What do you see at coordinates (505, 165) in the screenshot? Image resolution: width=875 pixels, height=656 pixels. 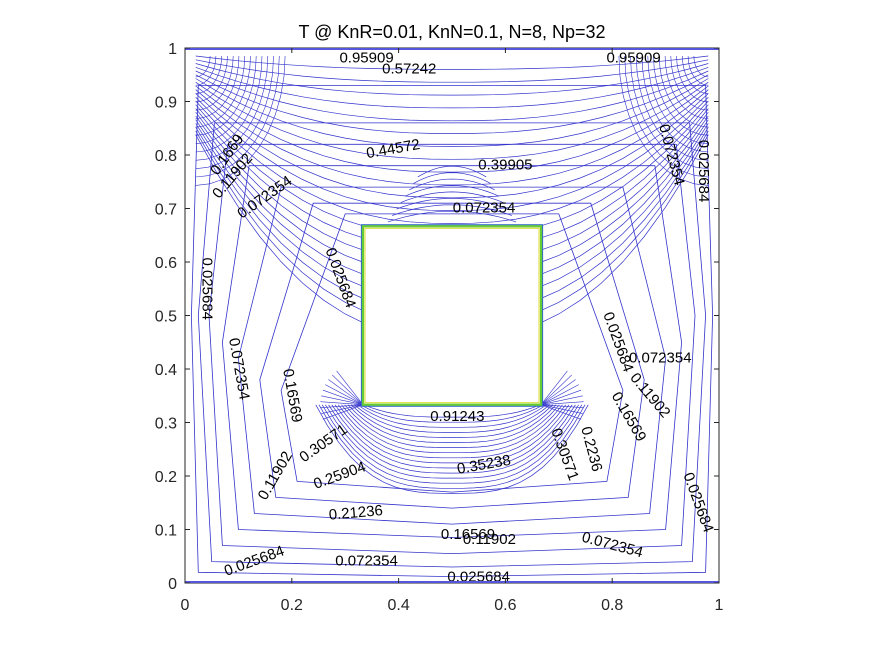 I see `contour-label-26: 0.39905` at bounding box center [505, 165].